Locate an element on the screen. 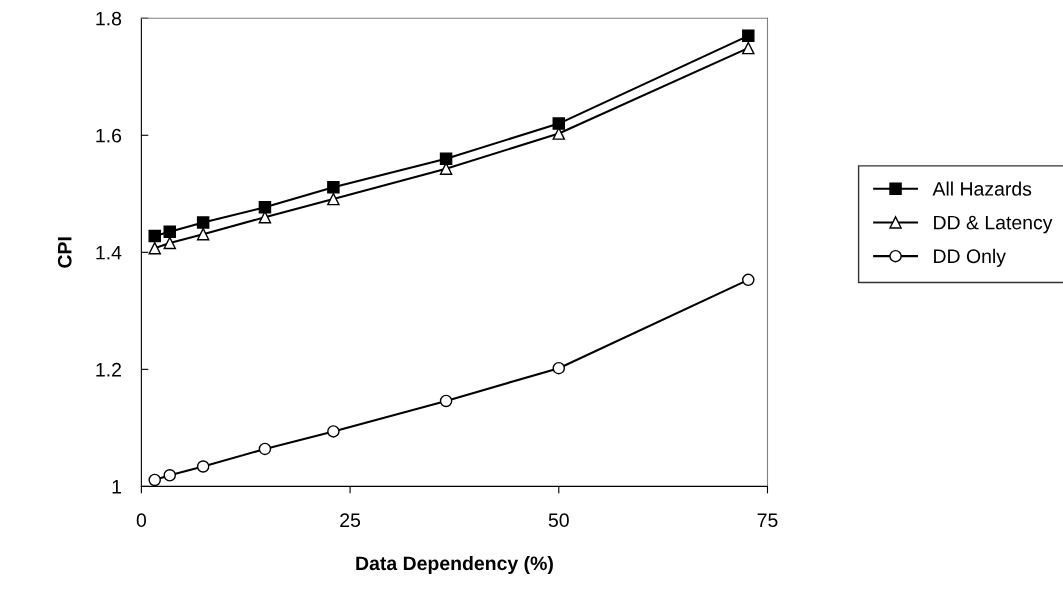 The width and height of the screenshot is (1063, 608). y-tick-label: 1 is located at coordinates (116, 487).